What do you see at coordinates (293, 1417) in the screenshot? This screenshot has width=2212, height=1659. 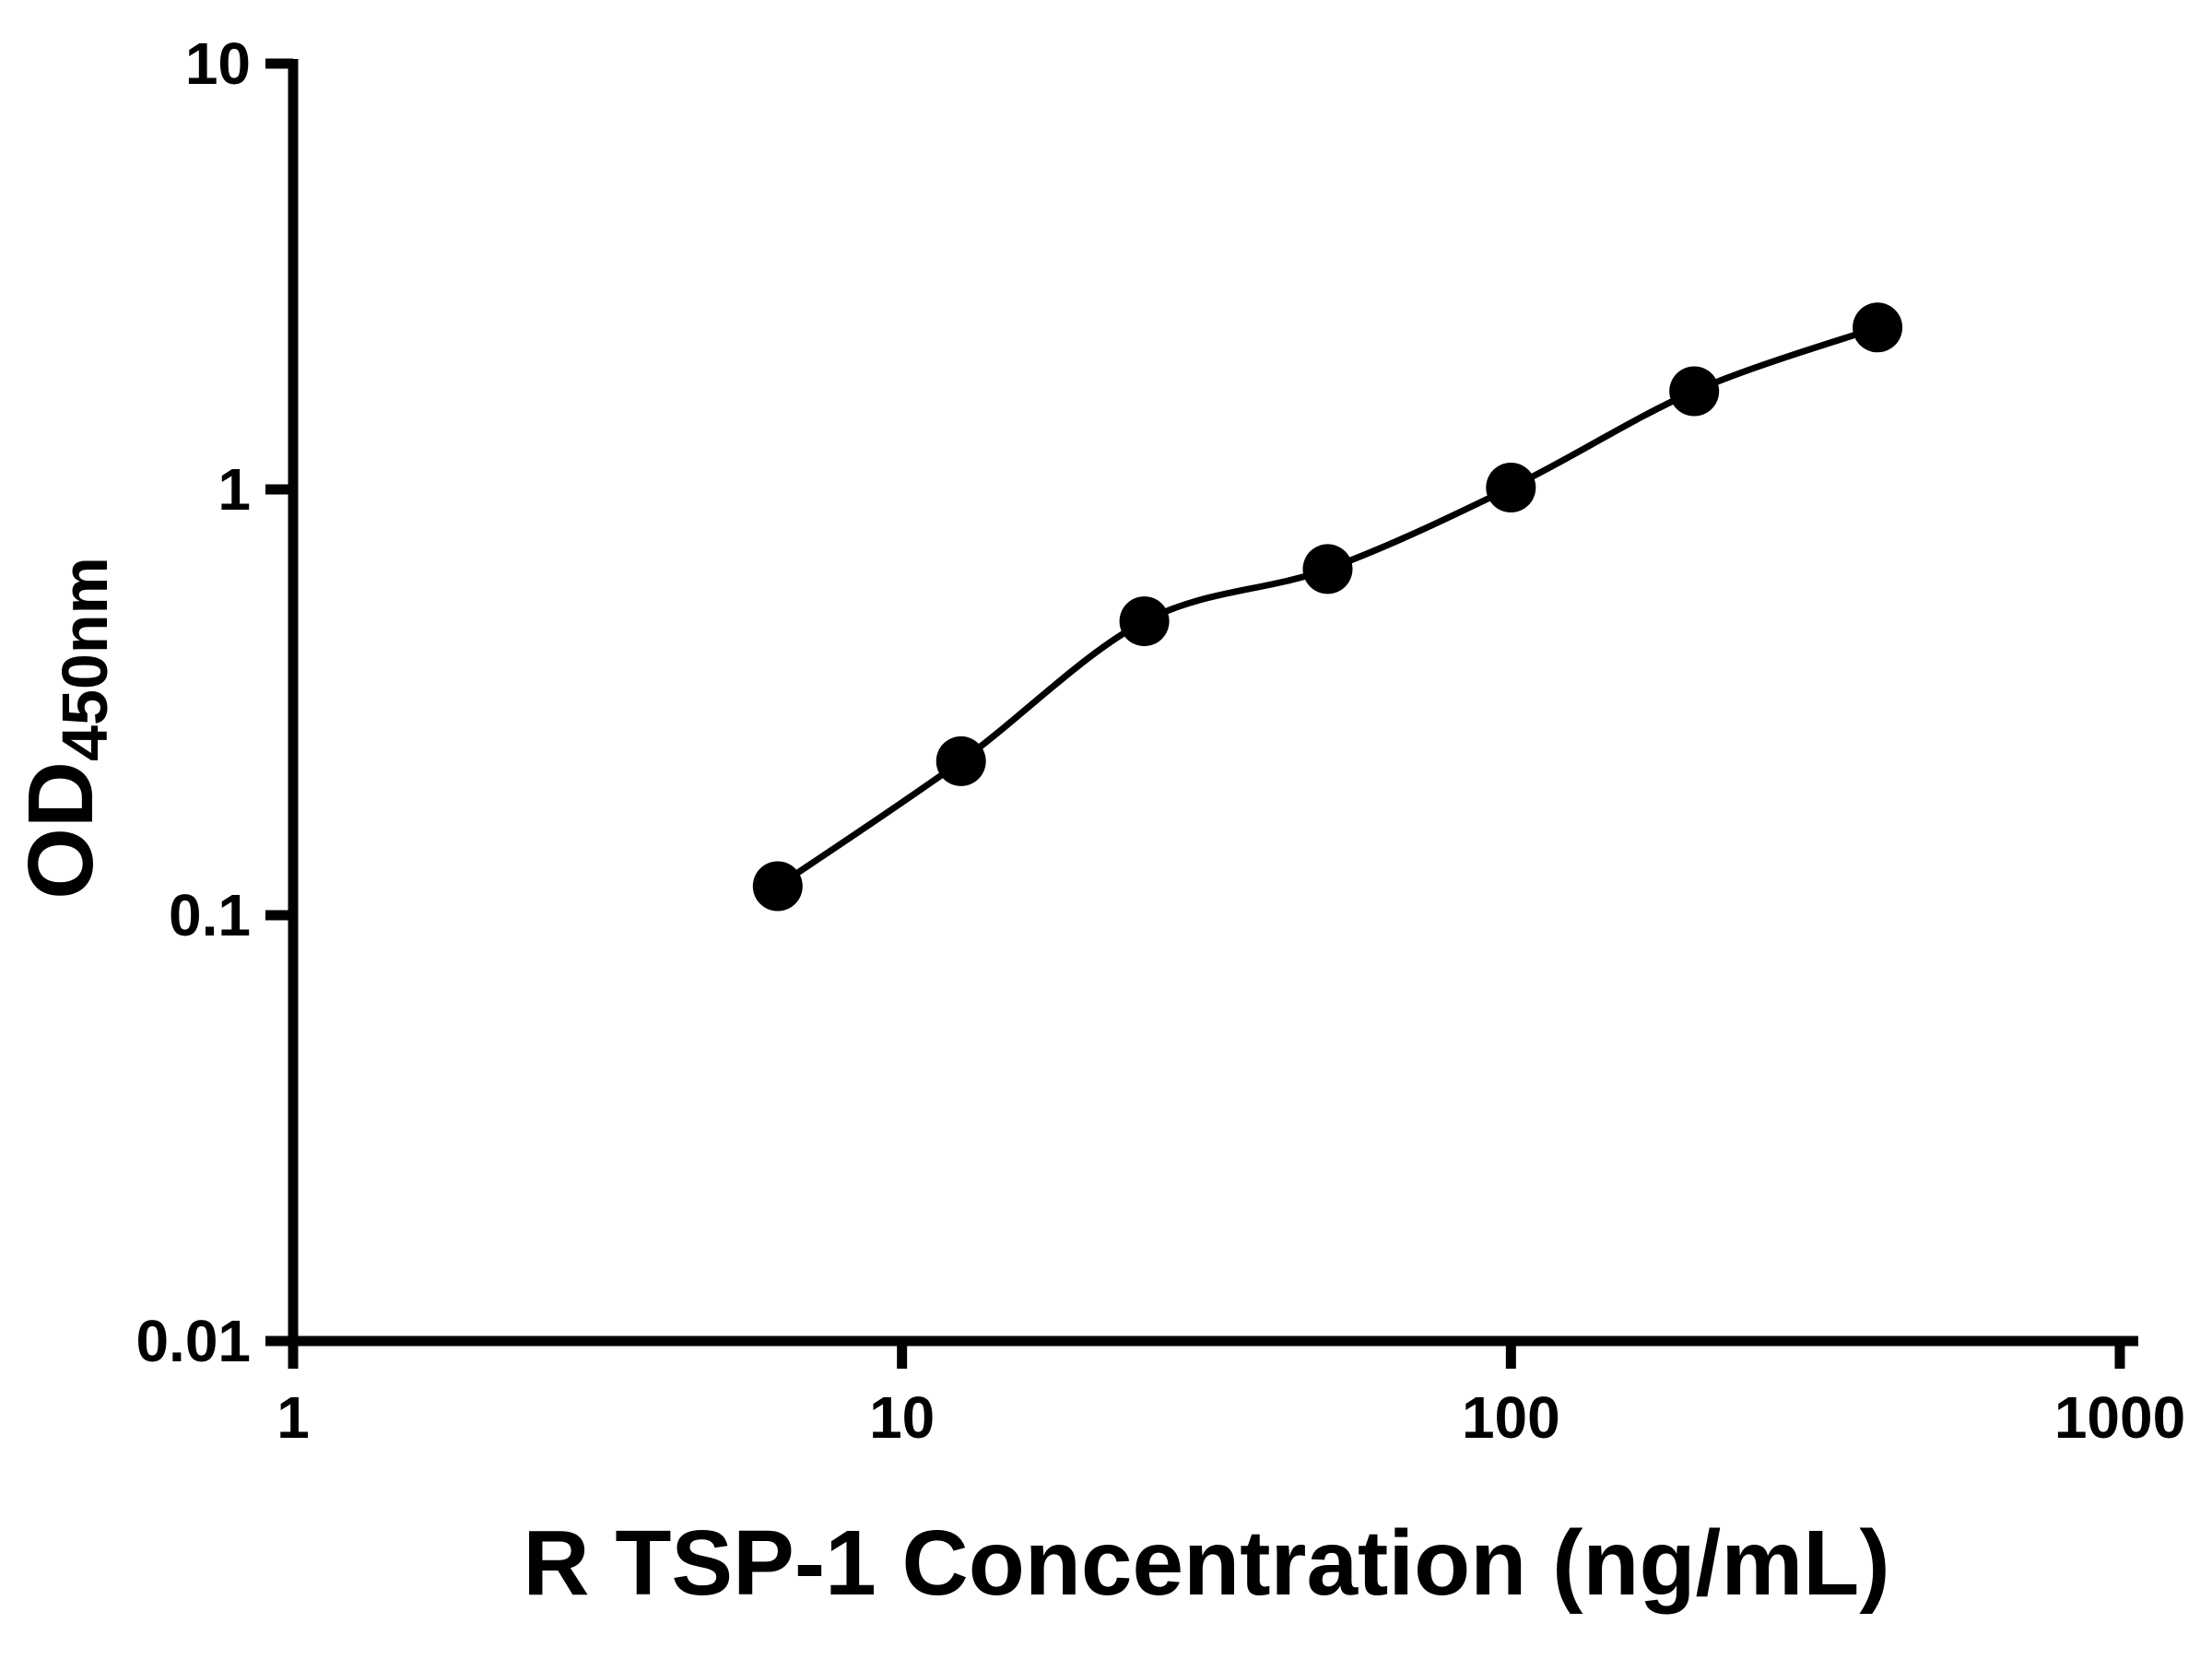 I see `x-tick-label: 1` at bounding box center [293, 1417].